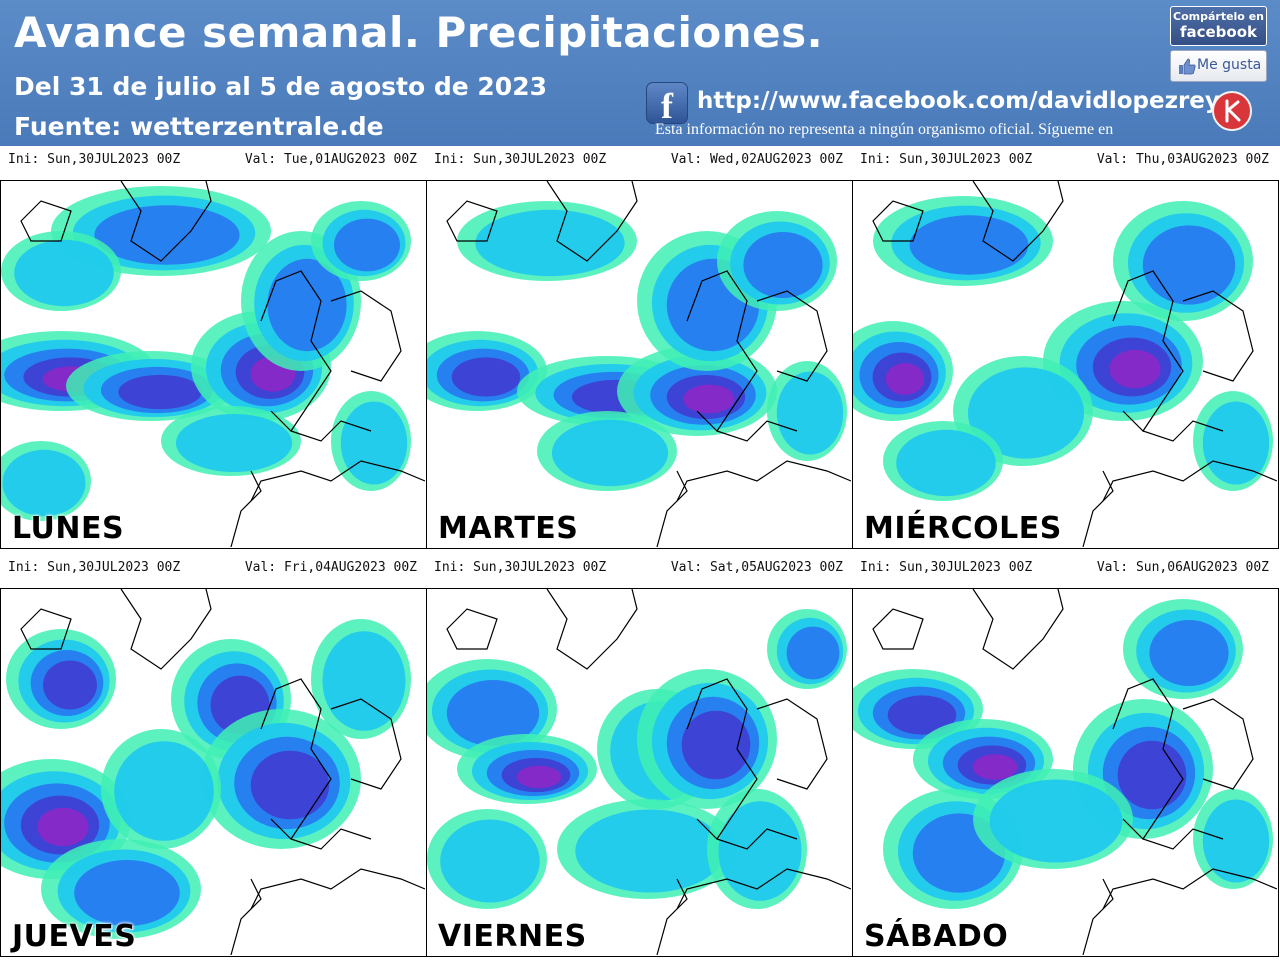 The height and width of the screenshot is (964, 1280). What do you see at coordinates (1218, 32) in the screenshot?
I see `share-brand: facebook` at bounding box center [1218, 32].